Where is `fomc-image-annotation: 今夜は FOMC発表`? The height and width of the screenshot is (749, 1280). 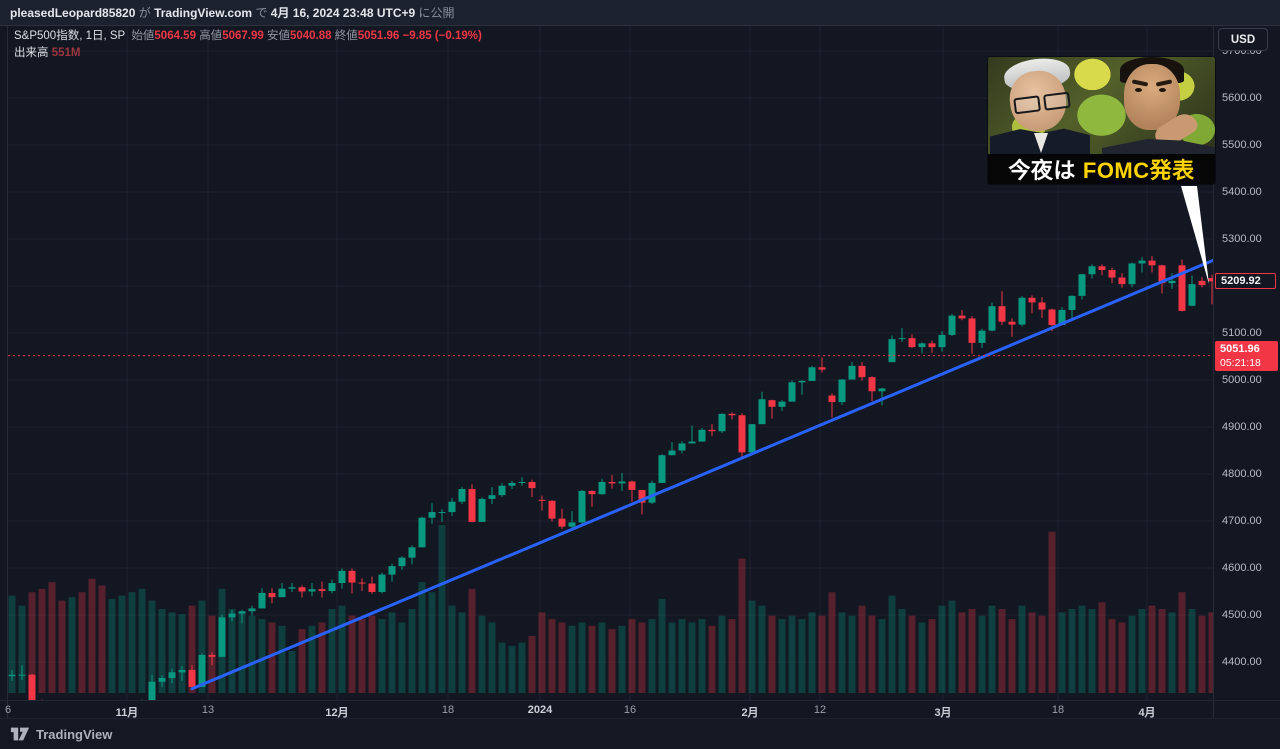 fomc-image-annotation: 今夜は FOMC発表 is located at coordinates (1101, 120).